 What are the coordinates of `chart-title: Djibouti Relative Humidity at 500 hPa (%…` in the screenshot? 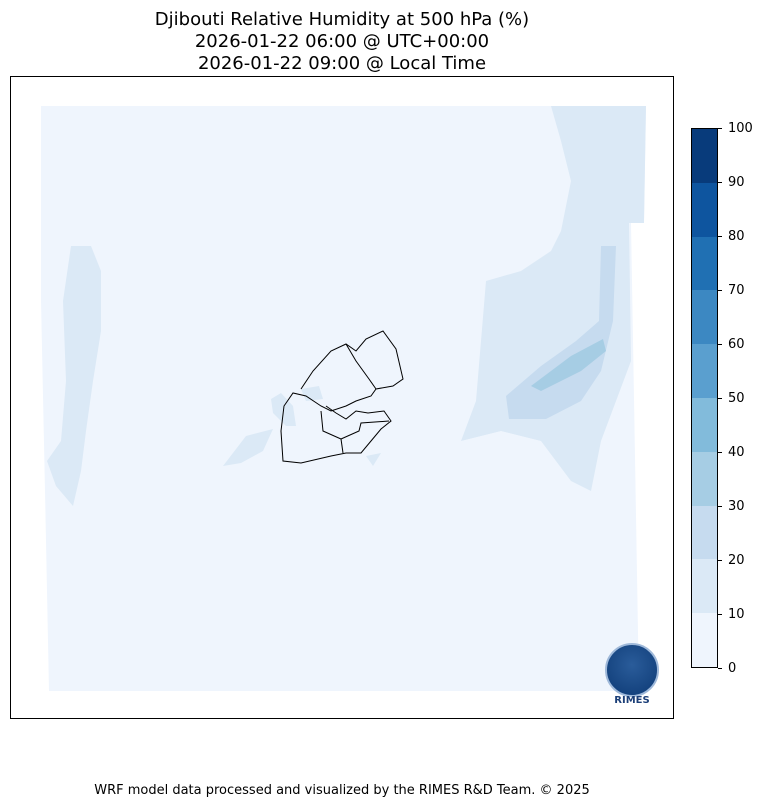 It's located at (342, 19).